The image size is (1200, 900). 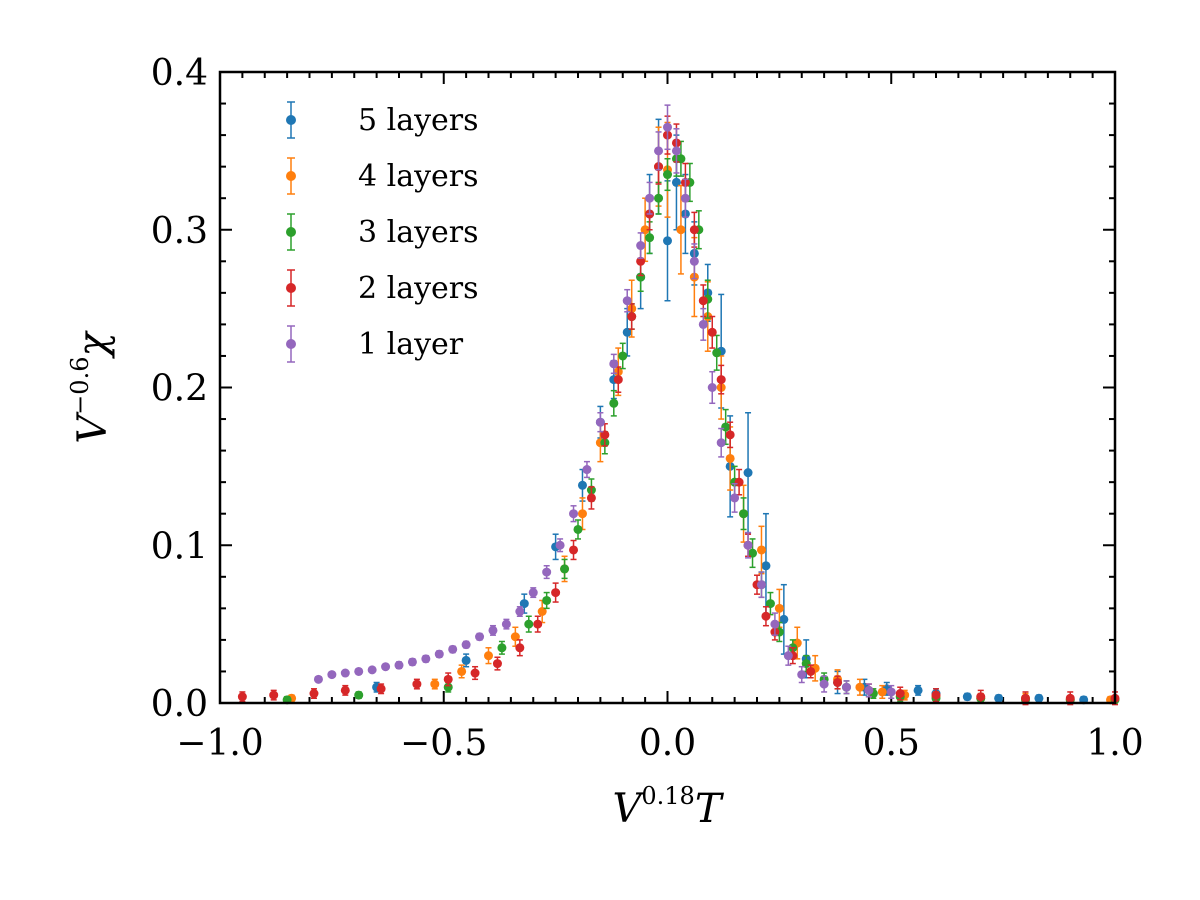 I want to click on legend: 5 layers 4 layers 3 layers 2 layers 1 layer, so click(x=382, y=232).